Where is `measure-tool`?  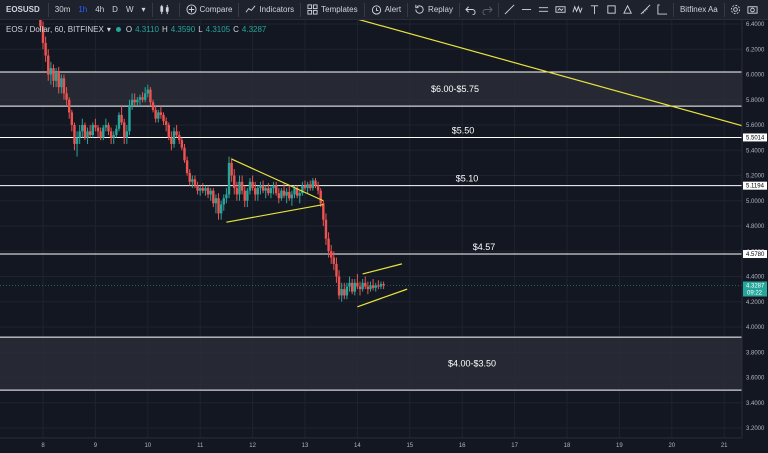
measure-tool is located at coordinates (645, 9).